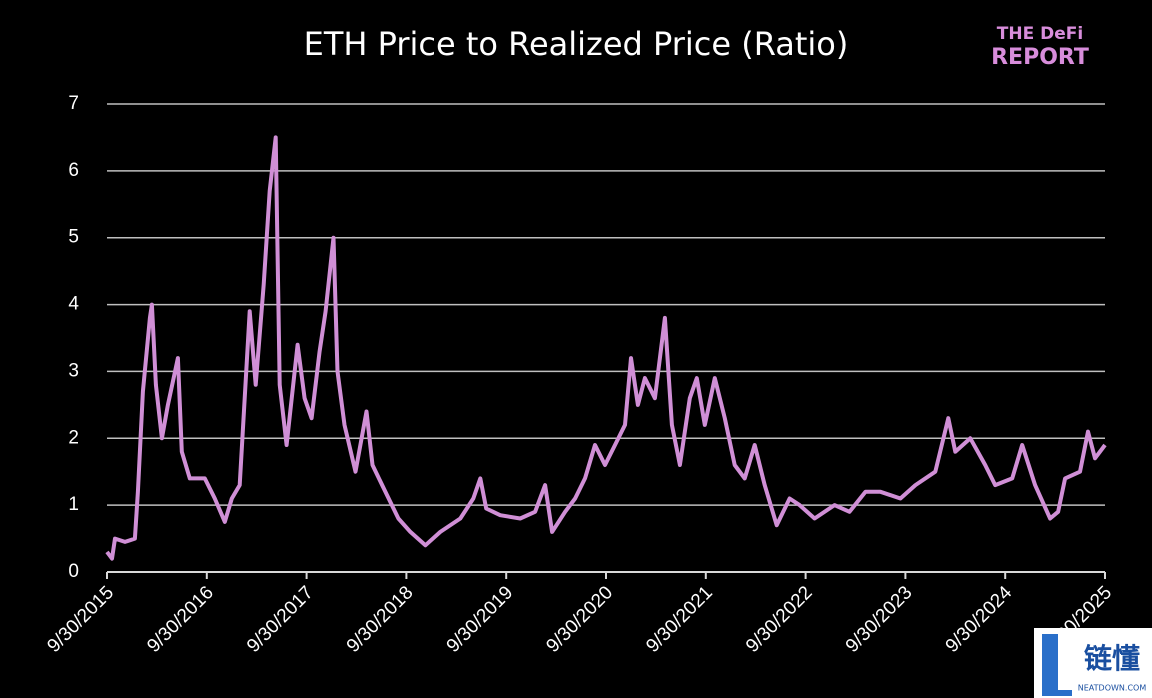  Describe the element at coordinates (480, 619) in the screenshot. I see `x-tick-label: 9/30/2019` at that location.